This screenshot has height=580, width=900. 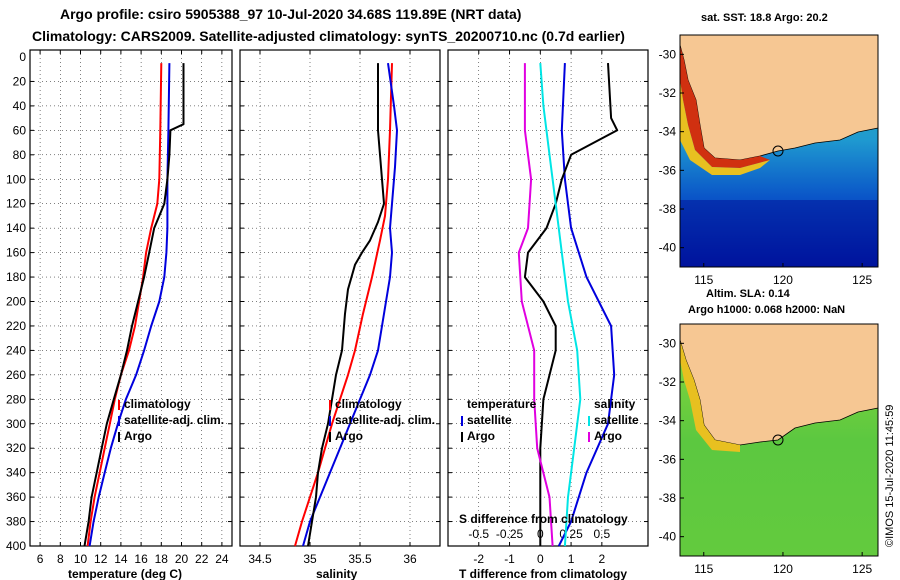 I want to click on y-tick-label: 260, so click(x=16, y=375).